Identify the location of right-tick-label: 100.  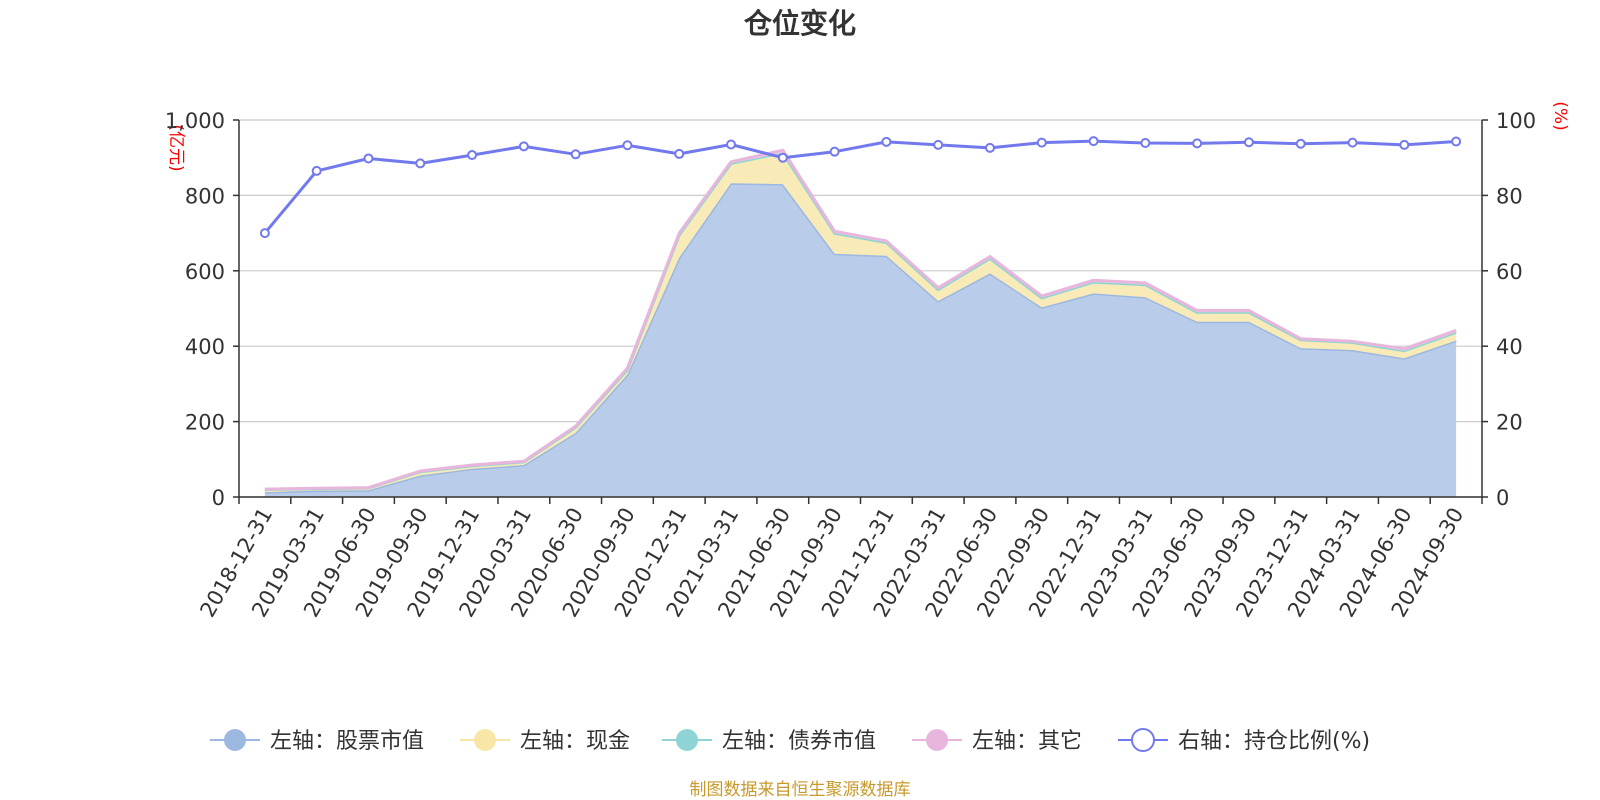
(1516, 121).